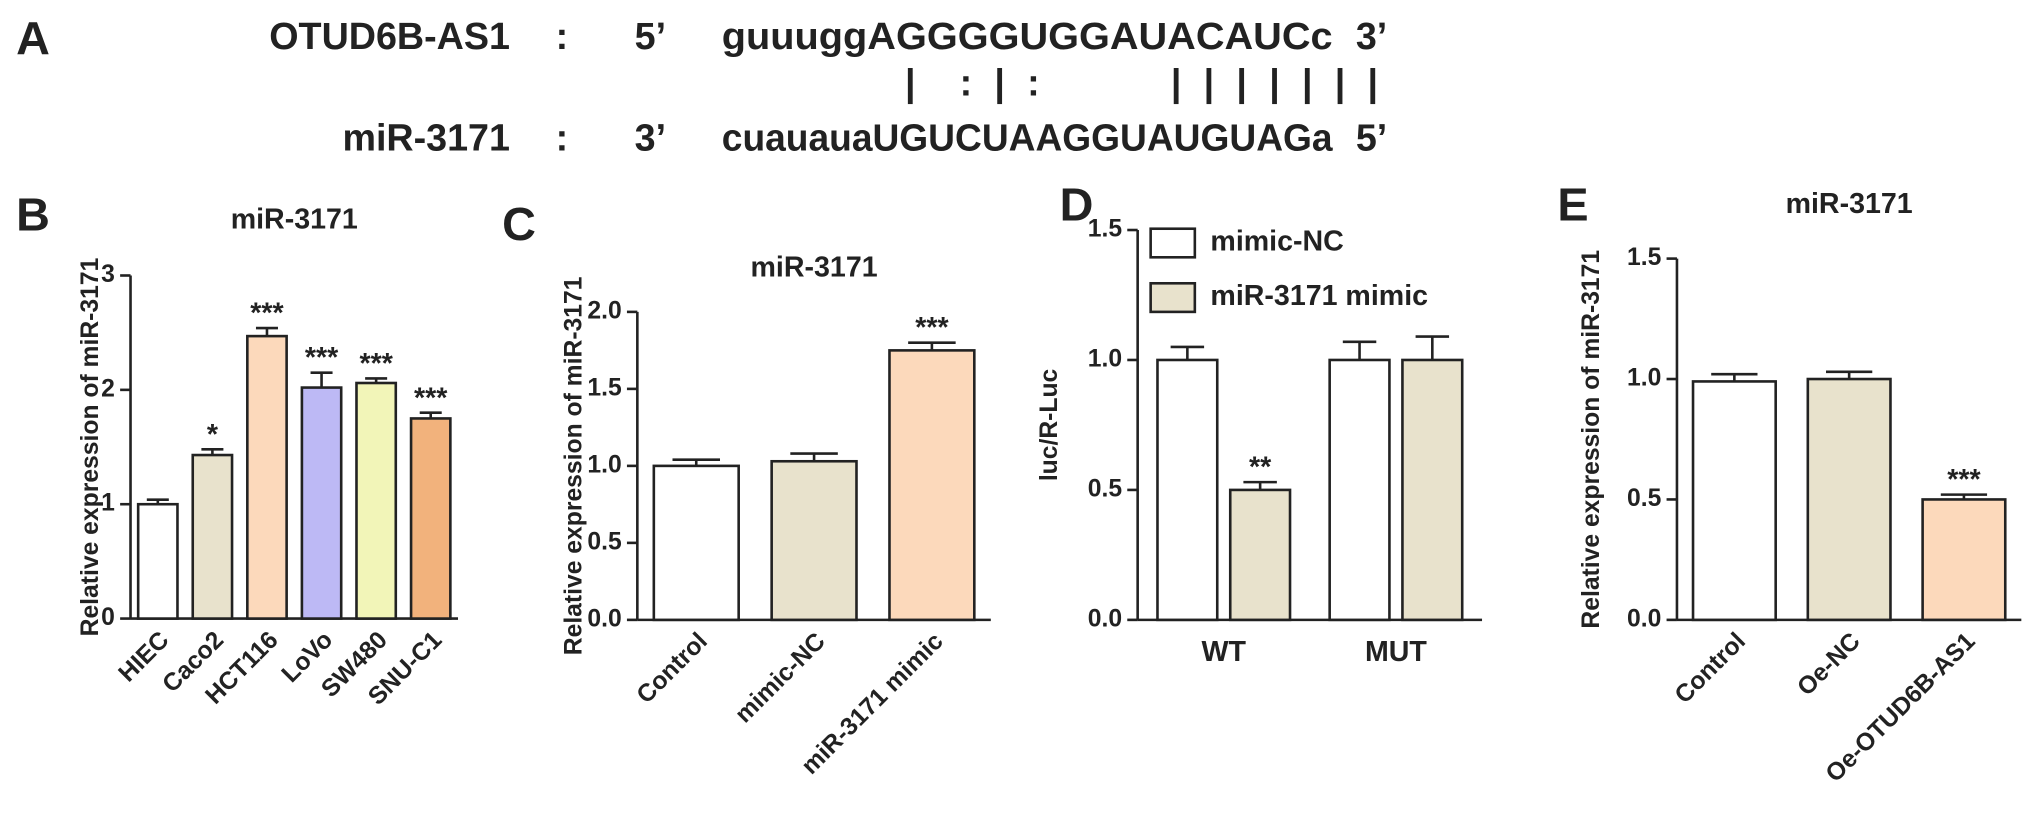  What do you see at coordinates (1260, 468) in the screenshot?
I see `significance-label: **` at bounding box center [1260, 468].